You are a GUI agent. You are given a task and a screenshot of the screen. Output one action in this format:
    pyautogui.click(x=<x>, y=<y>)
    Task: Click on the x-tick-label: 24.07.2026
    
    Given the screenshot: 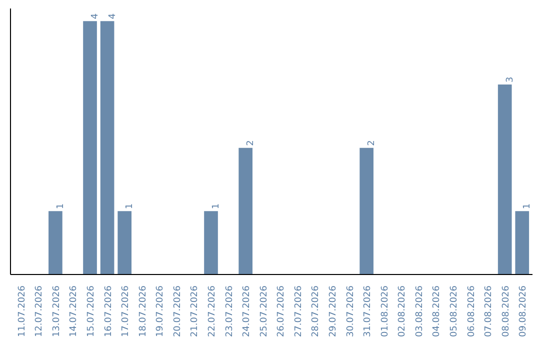 What is the action you would take?
    pyautogui.click(x=247, y=311)
    